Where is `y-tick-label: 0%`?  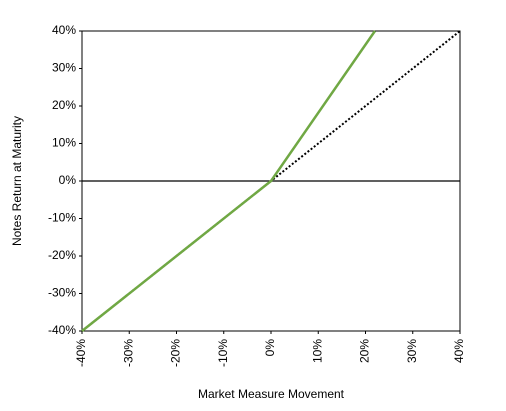
y-tick-label: 0% is located at coordinates (68, 180).